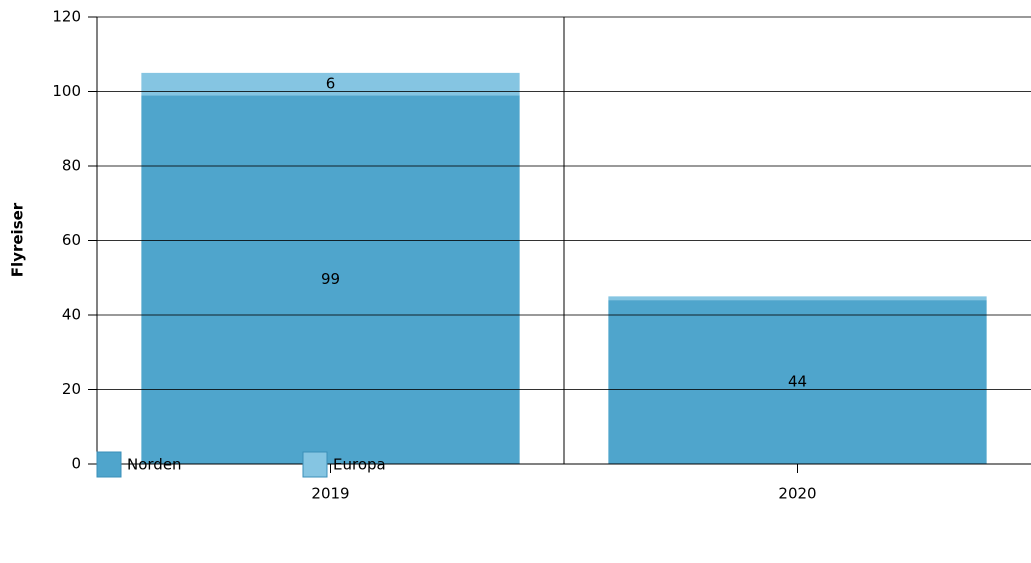  What do you see at coordinates (76, 464) in the screenshot?
I see `y-tick-label: 0` at bounding box center [76, 464].